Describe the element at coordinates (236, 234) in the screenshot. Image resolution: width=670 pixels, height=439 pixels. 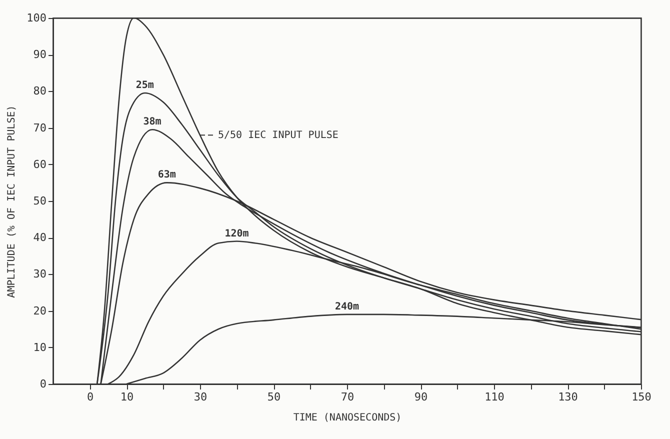
I see `series-label: 120m` at that location.